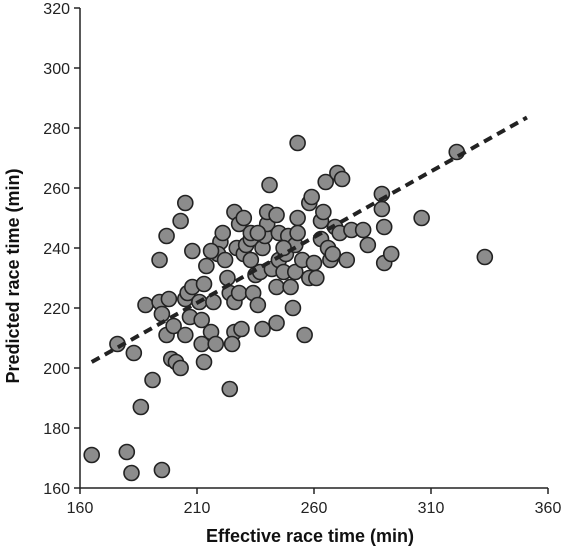  What do you see at coordinates (80, 508) in the screenshot?
I see `x-tick-label: 160` at bounding box center [80, 508].